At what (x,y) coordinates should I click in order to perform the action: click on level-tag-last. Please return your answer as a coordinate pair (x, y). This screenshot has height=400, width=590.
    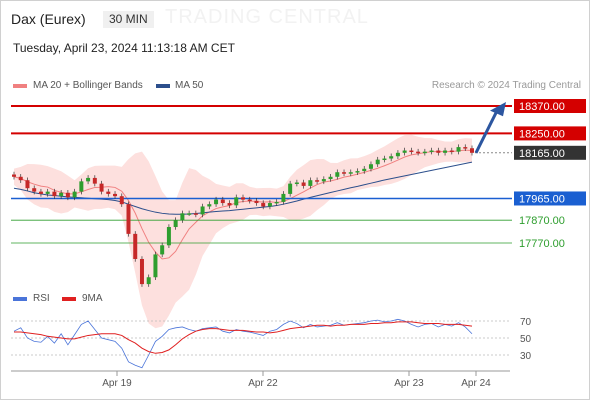
    Looking at the image, I should click on (550, 152).